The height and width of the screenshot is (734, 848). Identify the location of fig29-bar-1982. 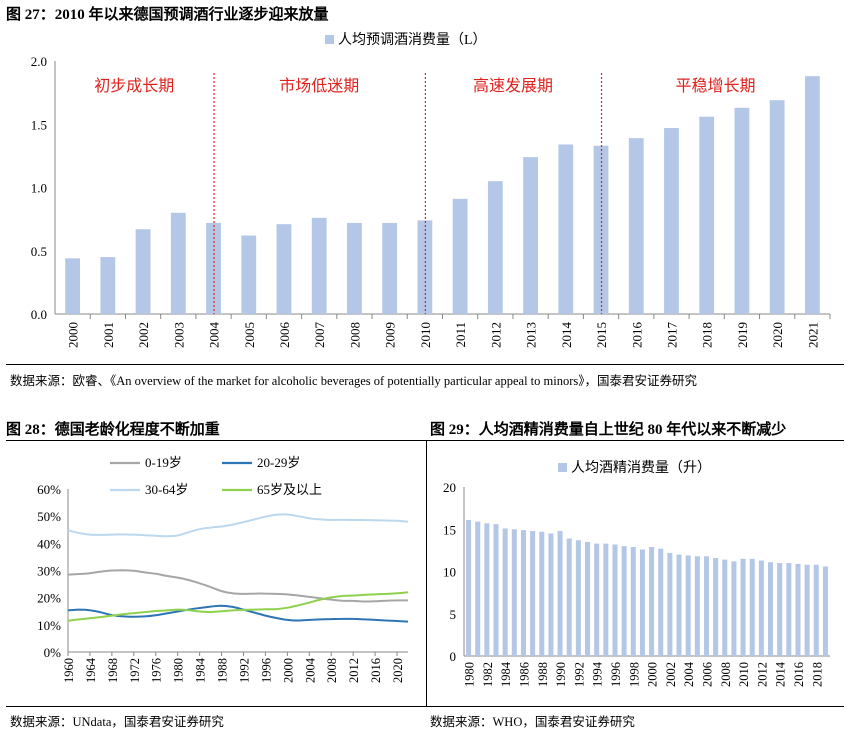
(487, 589).